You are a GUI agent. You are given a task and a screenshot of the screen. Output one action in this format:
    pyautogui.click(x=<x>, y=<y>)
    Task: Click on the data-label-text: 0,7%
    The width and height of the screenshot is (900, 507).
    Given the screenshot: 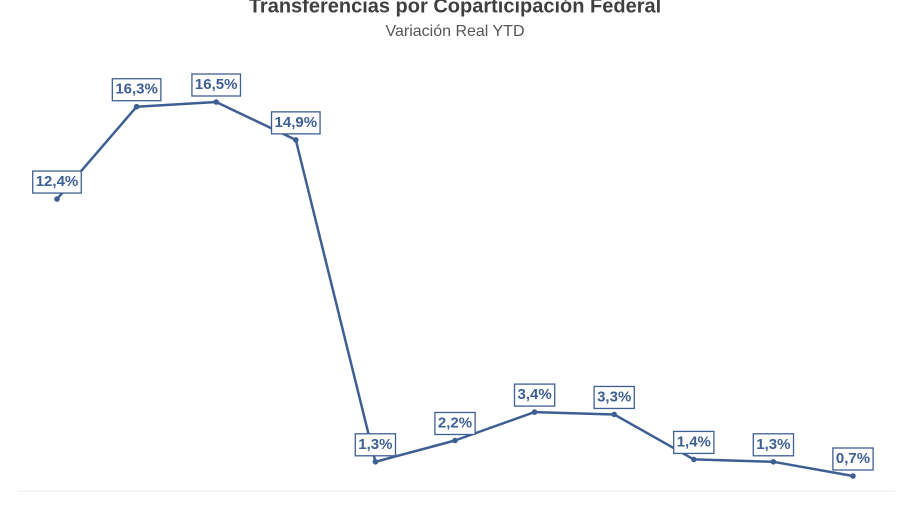 What is the action you would take?
    pyautogui.click(x=853, y=458)
    